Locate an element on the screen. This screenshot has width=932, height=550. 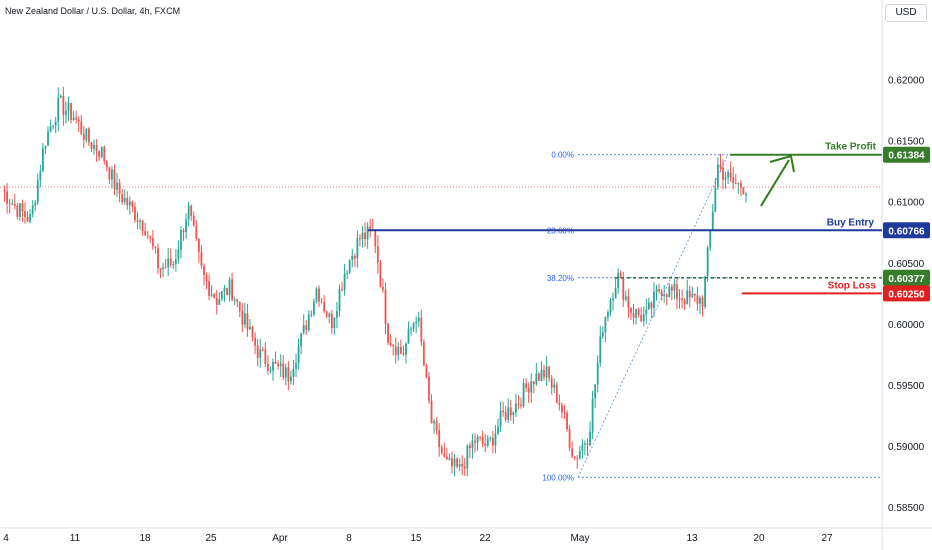
price-tag-value: 0.60766 is located at coordinates (906, 231).